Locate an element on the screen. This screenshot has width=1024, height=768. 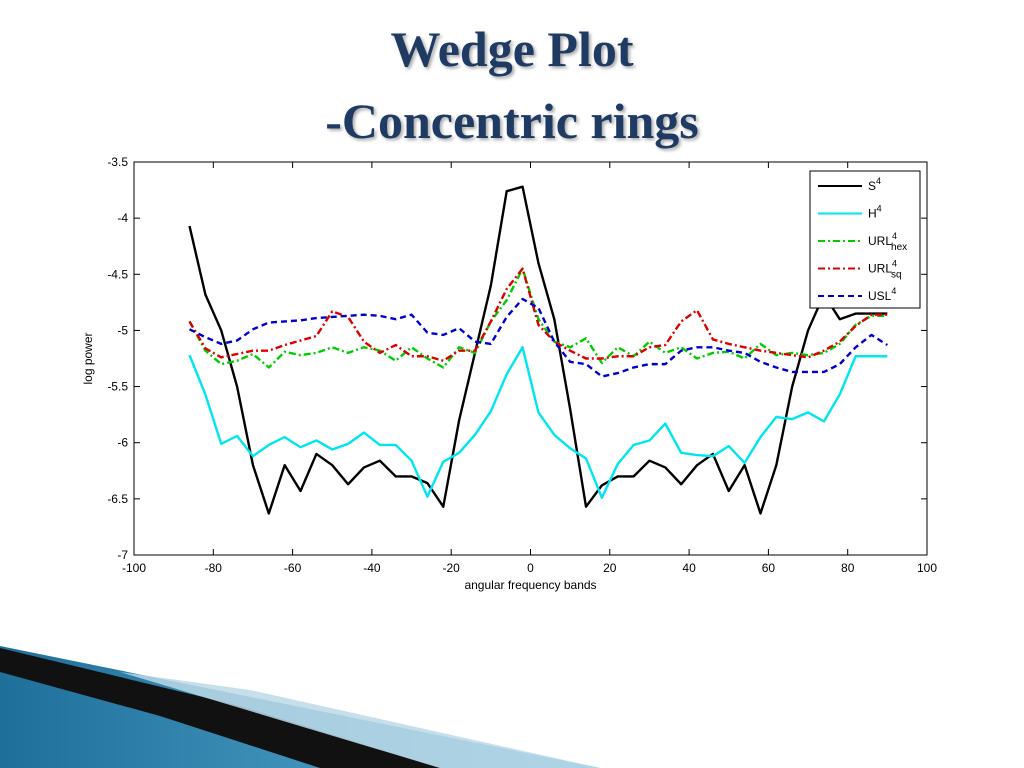
x-tick-label: 0 is located at coordinates (530, 568).